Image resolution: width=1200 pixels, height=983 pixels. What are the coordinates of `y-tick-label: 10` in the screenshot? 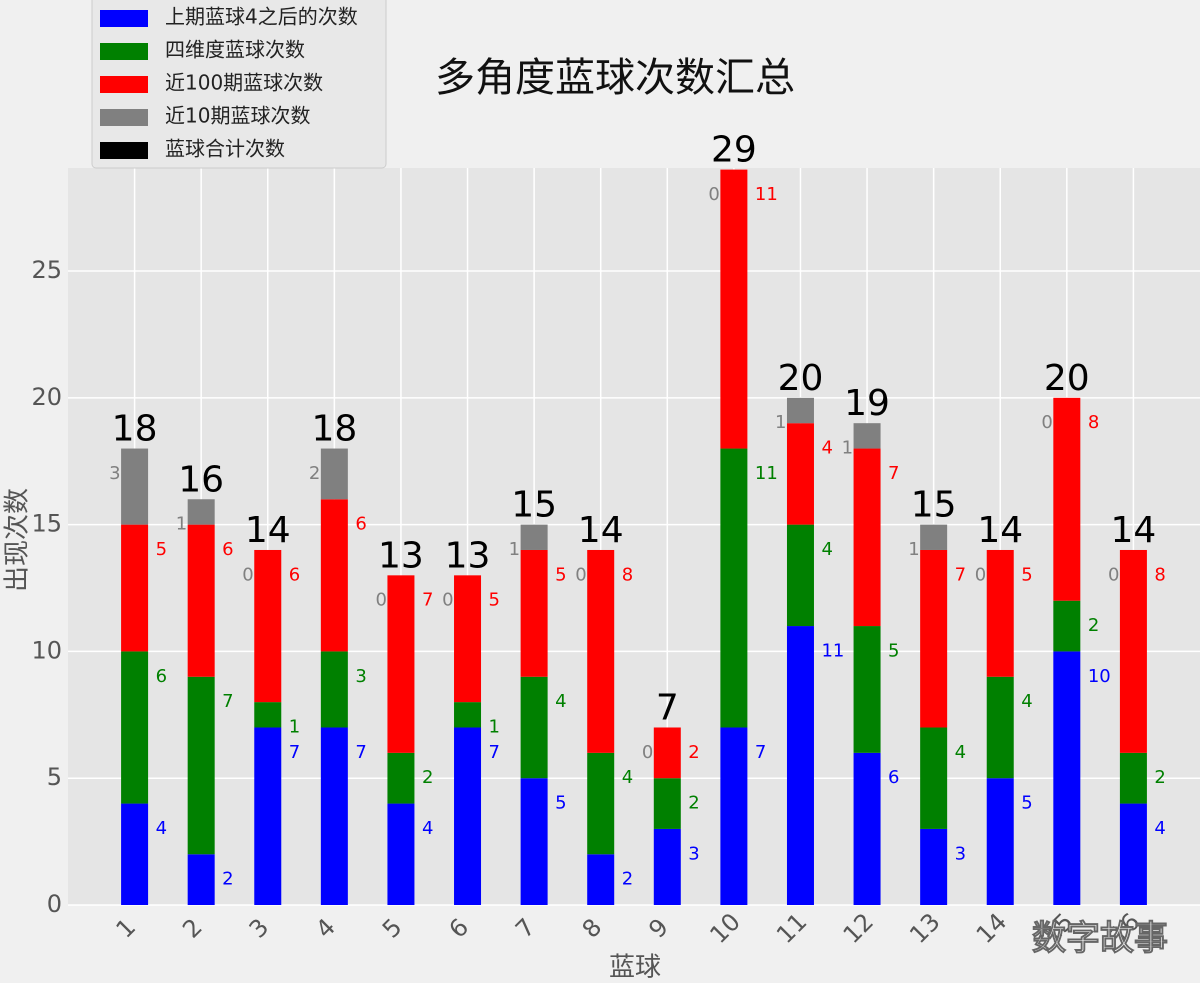 It's located at (46, 650).